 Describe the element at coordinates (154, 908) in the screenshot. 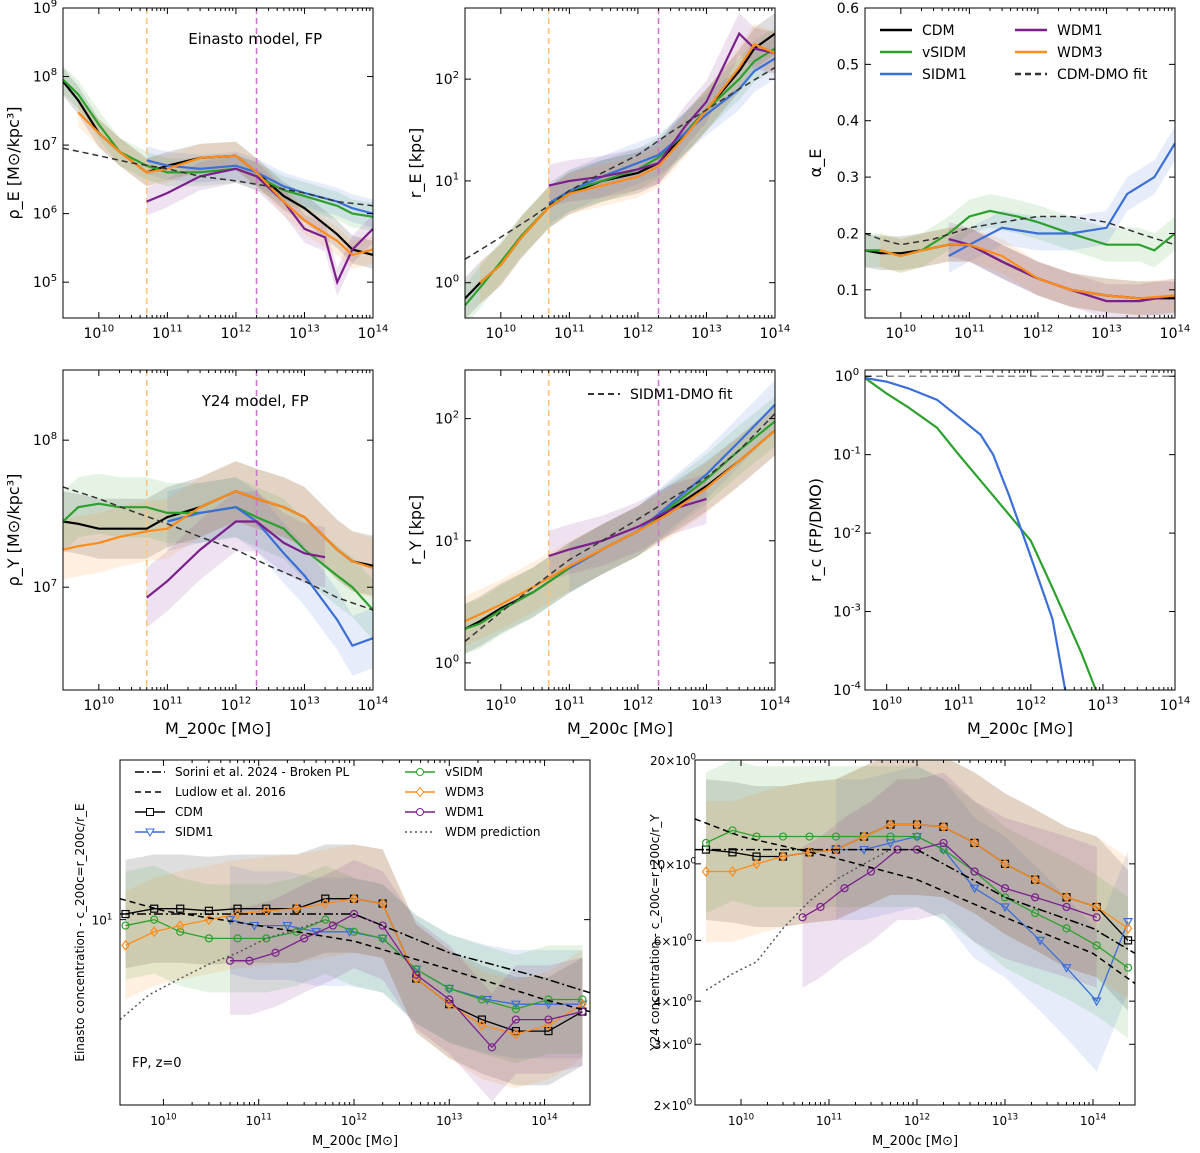

I see `point-CDM` at that location.